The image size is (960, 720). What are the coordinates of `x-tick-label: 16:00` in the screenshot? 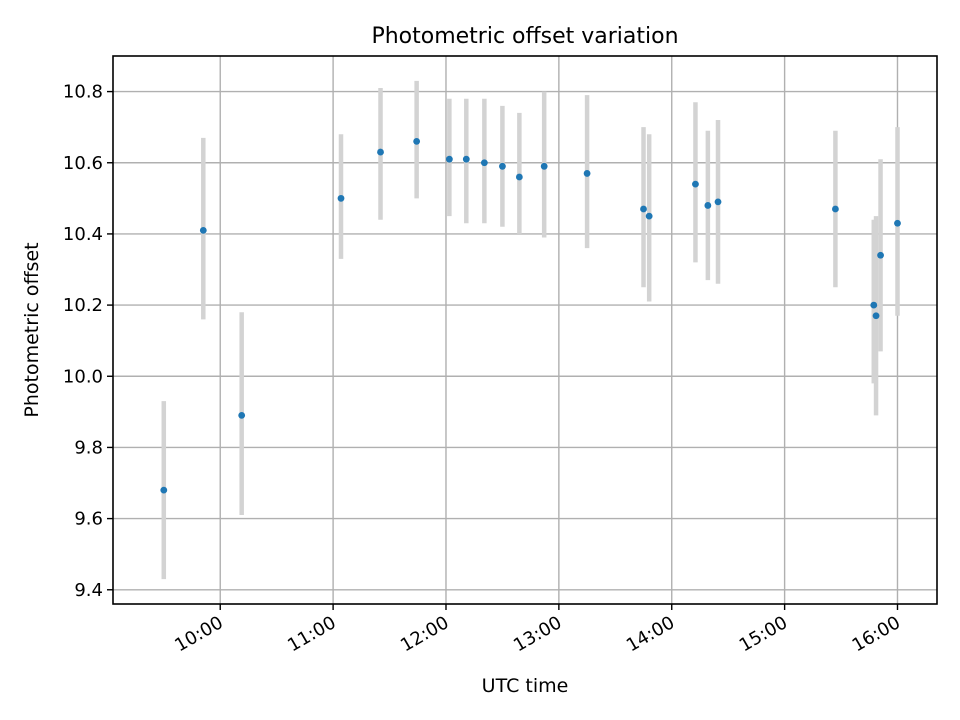 It's located at (876, 634).